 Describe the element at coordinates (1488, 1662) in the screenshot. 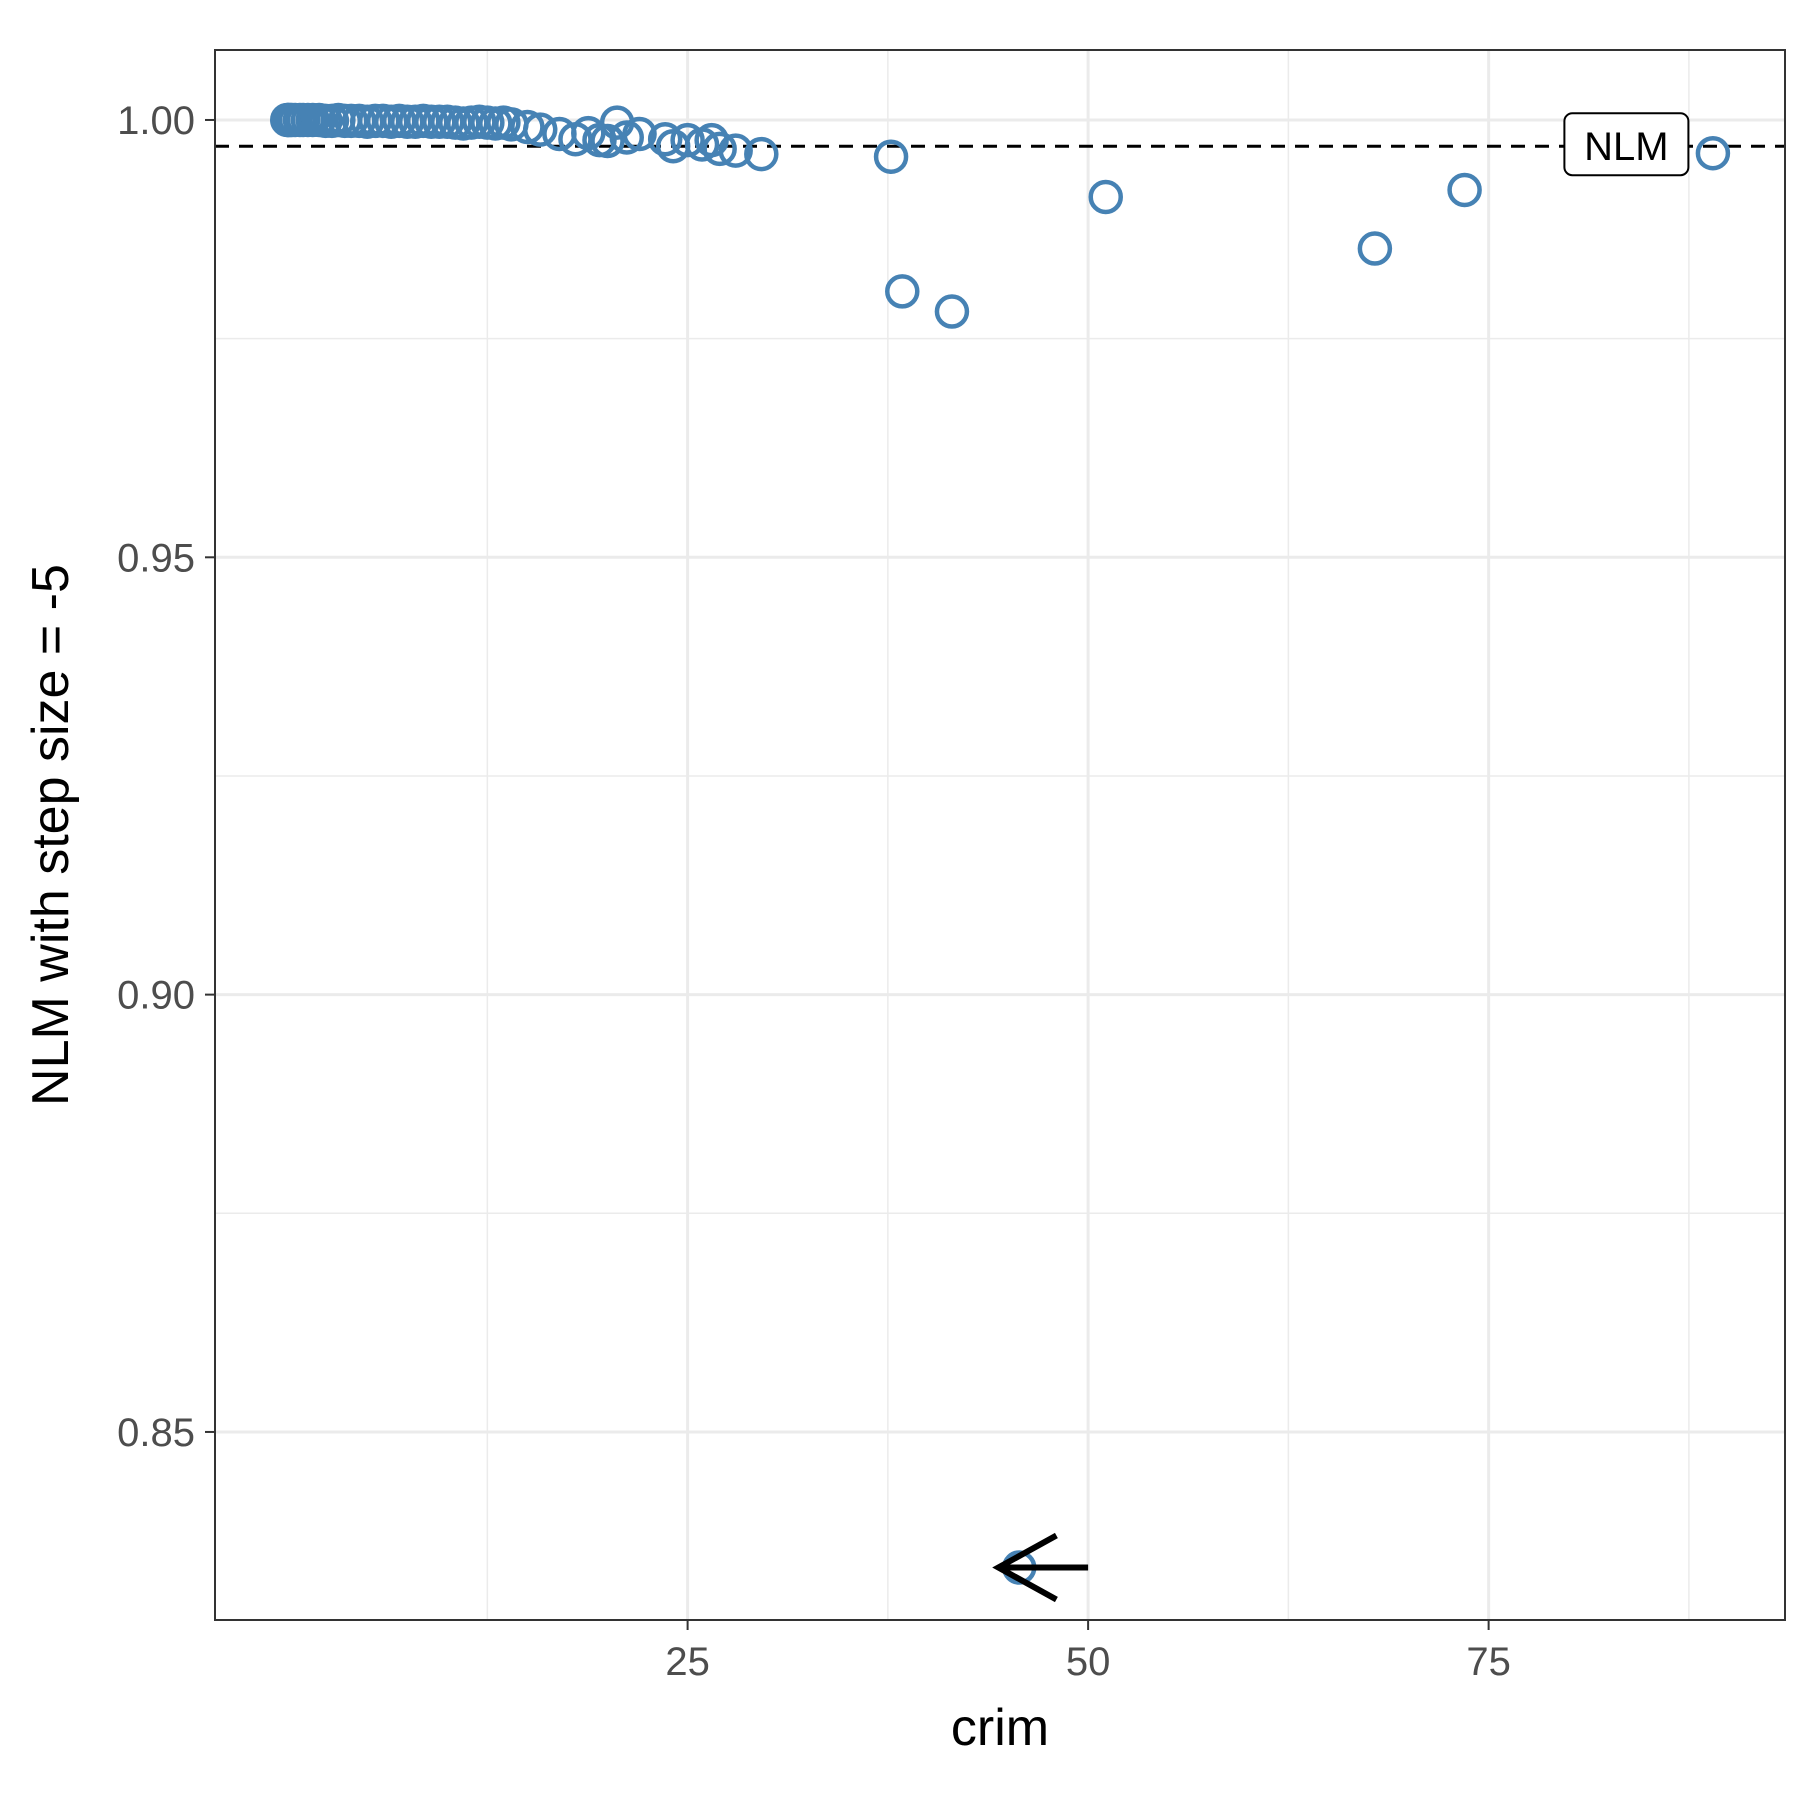

I see `x-tick-label: 75` at that location.